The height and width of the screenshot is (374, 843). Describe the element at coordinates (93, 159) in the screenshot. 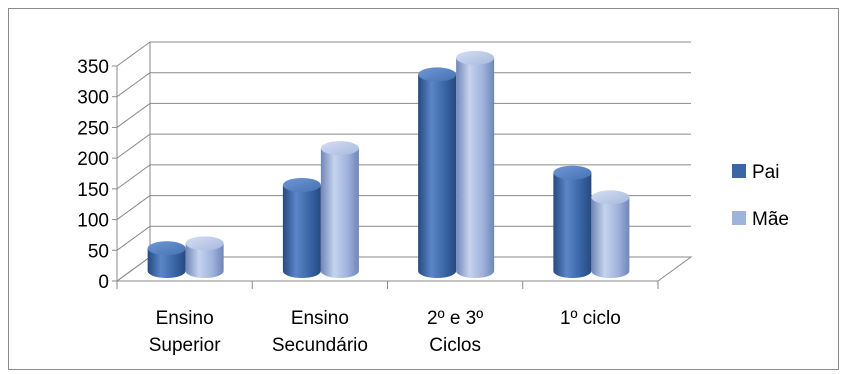

I see `y-tick-label: 200` at that location.